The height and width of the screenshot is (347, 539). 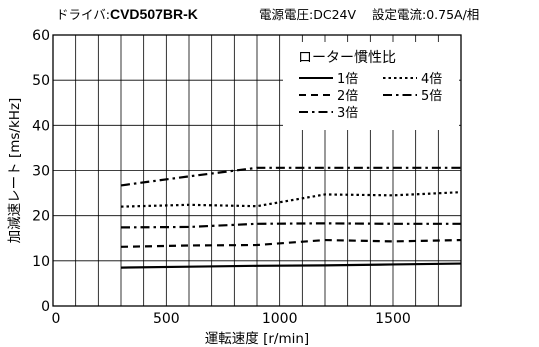 I want to click on chart-header-driver: ドライバ:CVD507BR-K, so click(x=127, y=13).